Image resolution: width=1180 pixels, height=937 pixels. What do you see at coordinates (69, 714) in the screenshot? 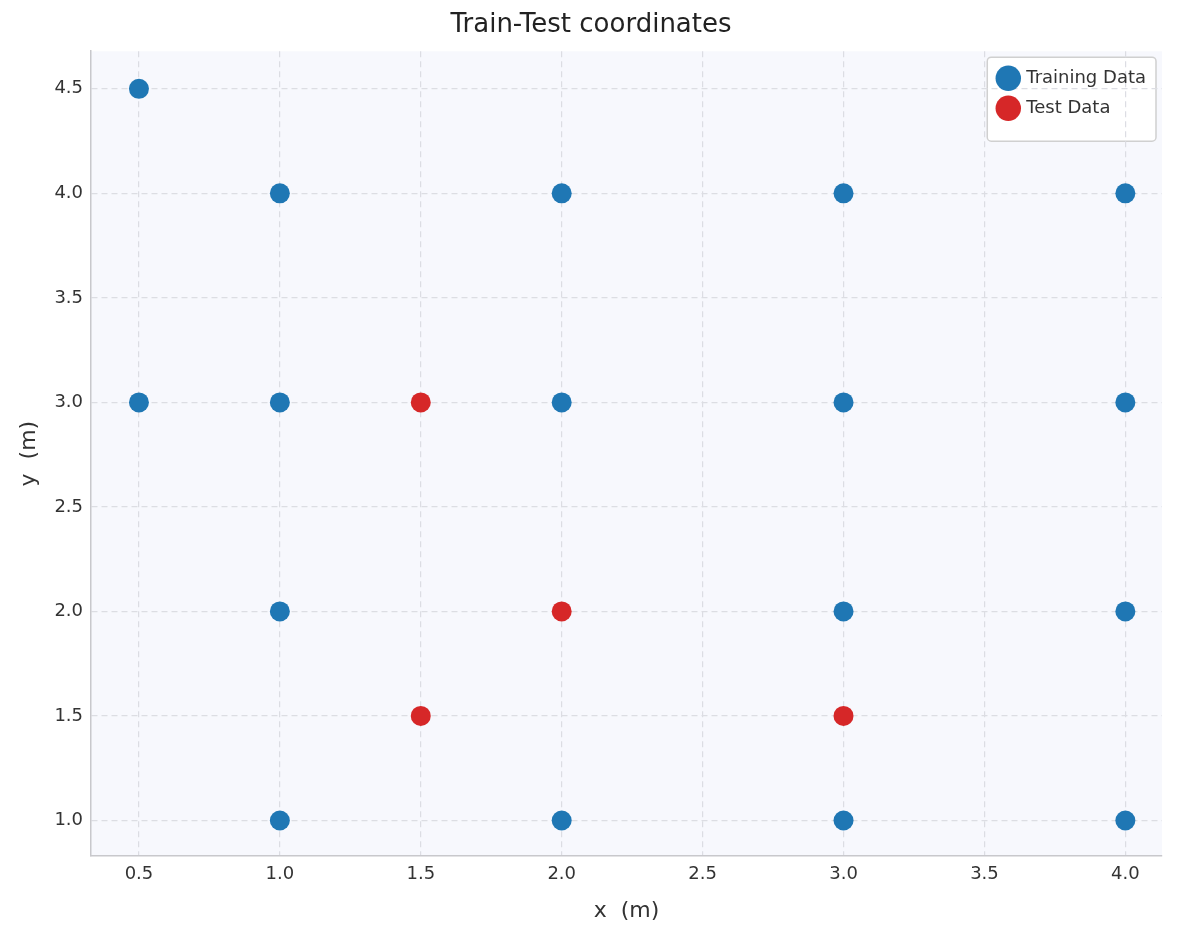
I see `y-tick-label: 1.5` at bounding box center [69, 714].